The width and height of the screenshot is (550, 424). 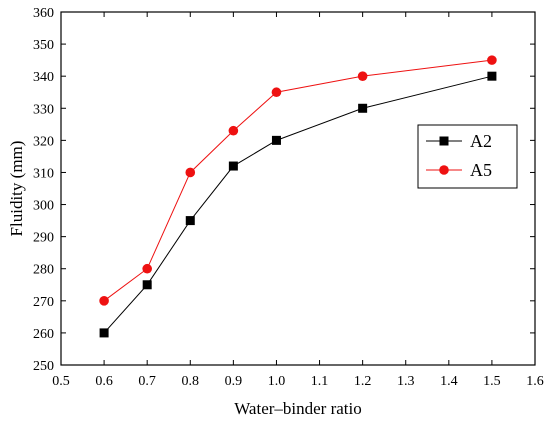 I want to click on legend-marker-a5, so click(x=444, y=170).